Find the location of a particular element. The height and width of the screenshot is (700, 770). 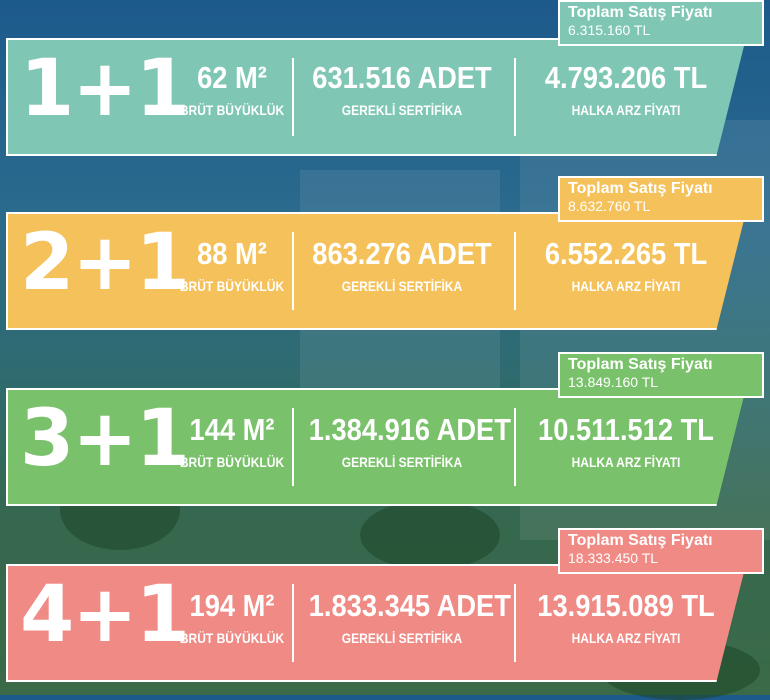

certificate-value: 863.276 ADET is located at coordinates (402, 253).